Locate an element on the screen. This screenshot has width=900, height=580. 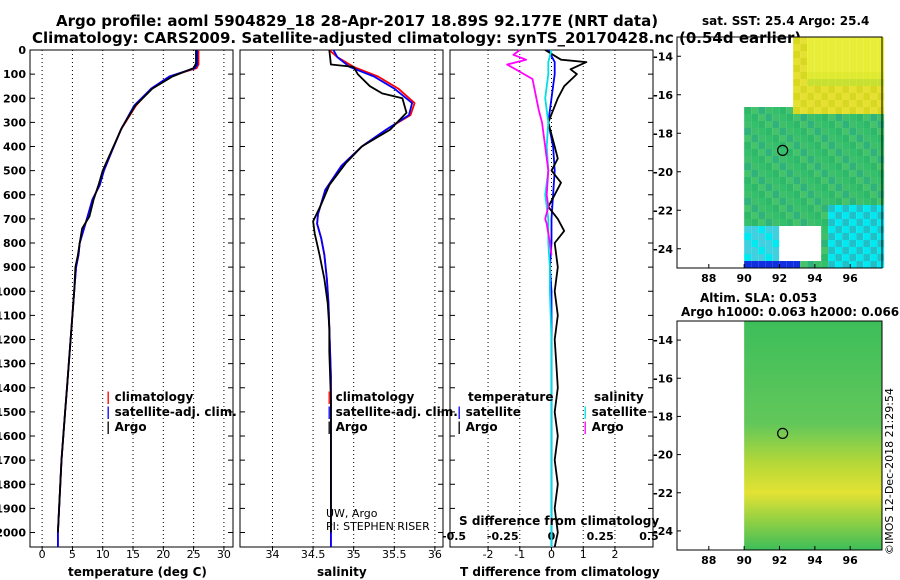
lon-tick-label: 90 is located at coordinates (744, 560).